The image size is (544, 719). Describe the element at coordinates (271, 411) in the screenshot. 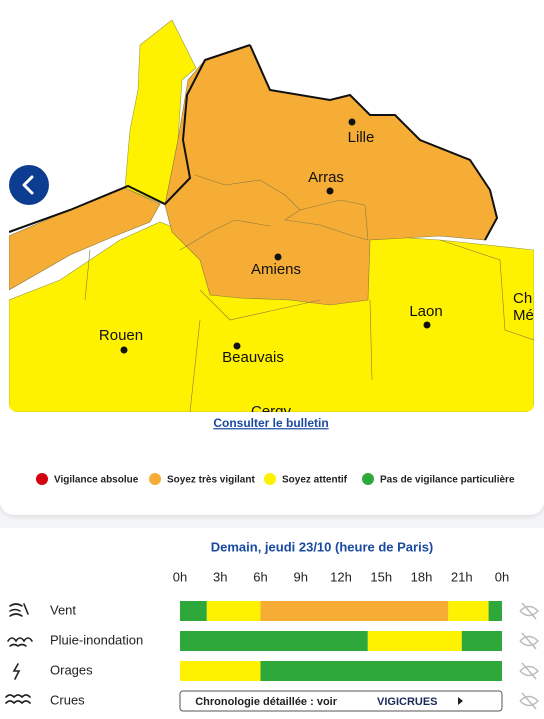

I see `city-label: Cergy` at that location.